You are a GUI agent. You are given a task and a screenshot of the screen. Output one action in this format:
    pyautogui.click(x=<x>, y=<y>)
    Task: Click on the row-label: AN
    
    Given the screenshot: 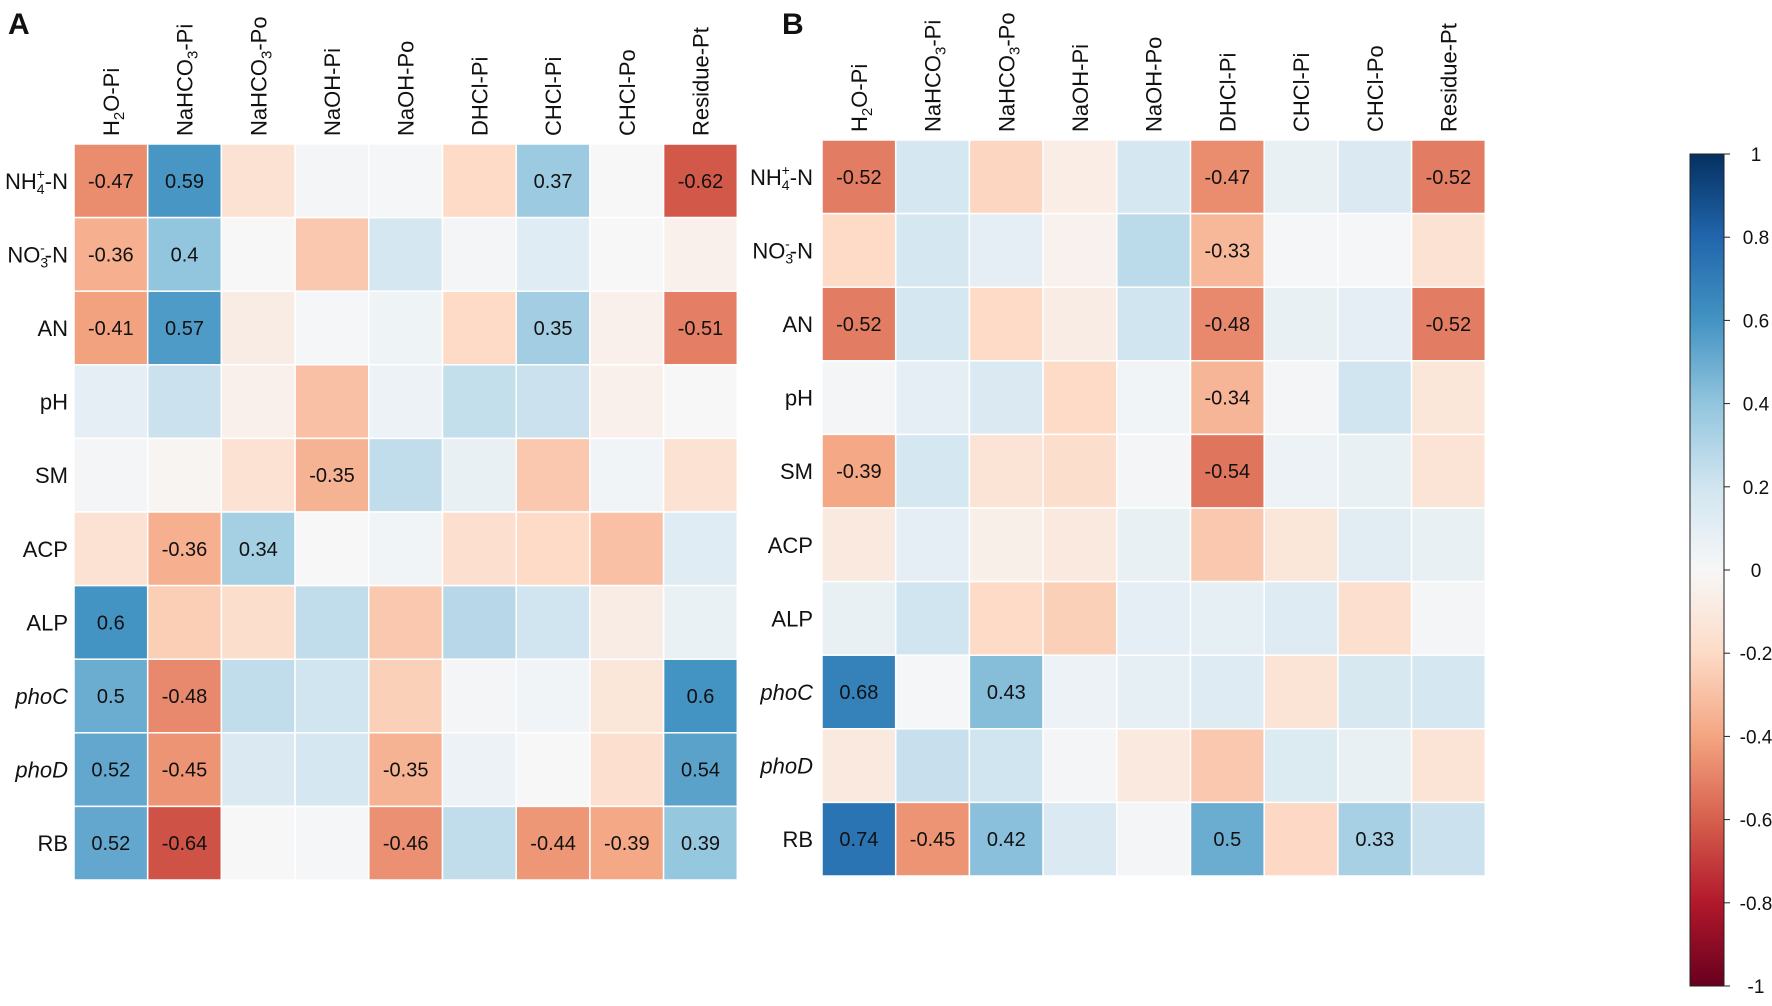 What is the action you would take?
    pyautogui.click(x=52, y=328)
    